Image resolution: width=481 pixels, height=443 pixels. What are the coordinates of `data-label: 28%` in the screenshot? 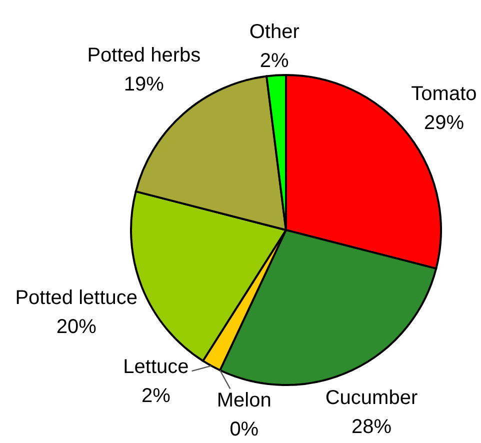 It's located at (371, 427).